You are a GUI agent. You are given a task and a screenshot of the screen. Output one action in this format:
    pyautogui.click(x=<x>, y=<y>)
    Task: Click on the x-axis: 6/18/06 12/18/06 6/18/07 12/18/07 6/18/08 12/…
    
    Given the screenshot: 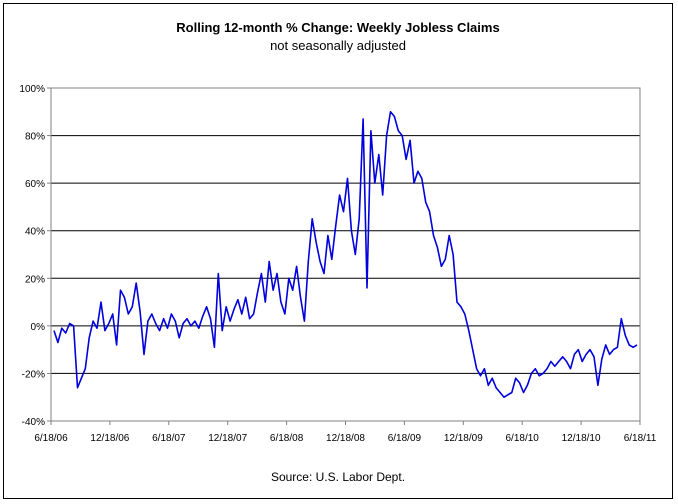 What is the action you would take?
    pyautogui.click(x=345, y=432)
    